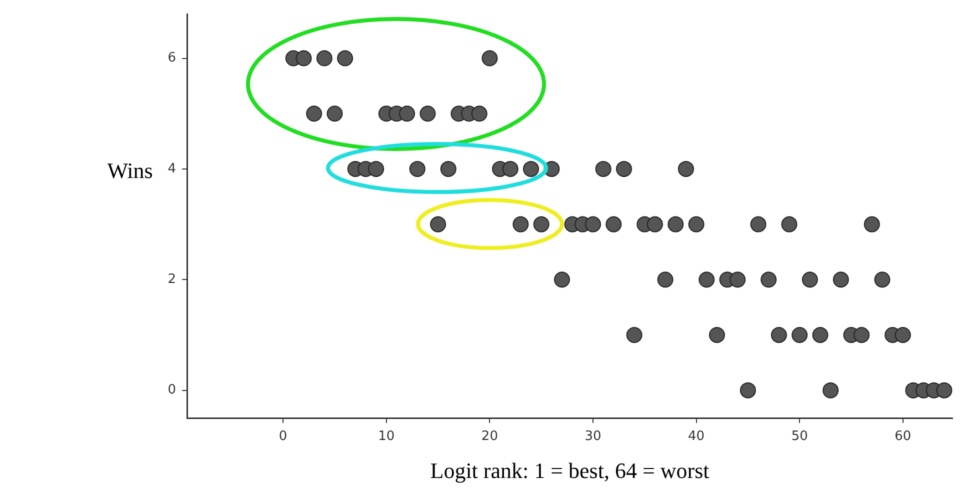 This screenshot has width=961, height=493. What do you see at coordinates (696, 436) in the screenshot?
I see `x-tick-label: 40` at bounding box center [696, 436].